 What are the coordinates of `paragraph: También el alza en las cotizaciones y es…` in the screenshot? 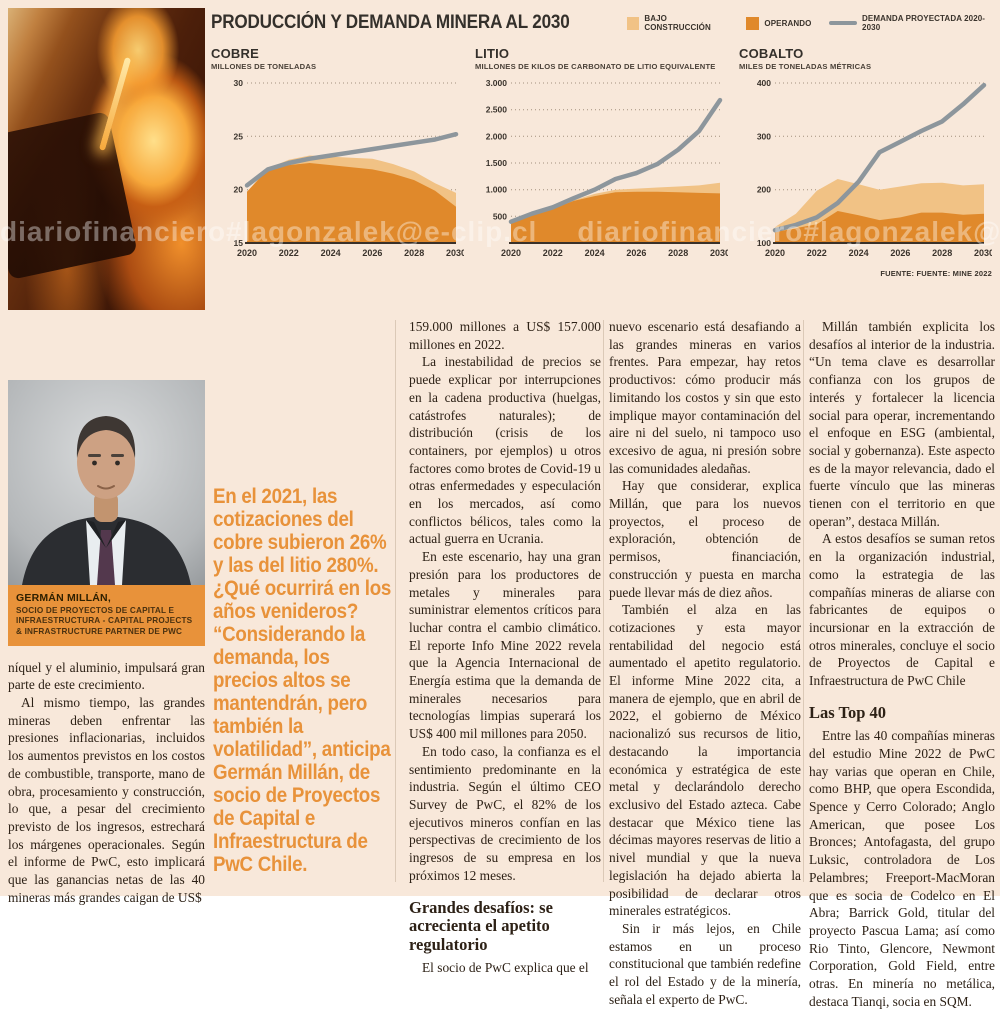 It's located at (705, 760).